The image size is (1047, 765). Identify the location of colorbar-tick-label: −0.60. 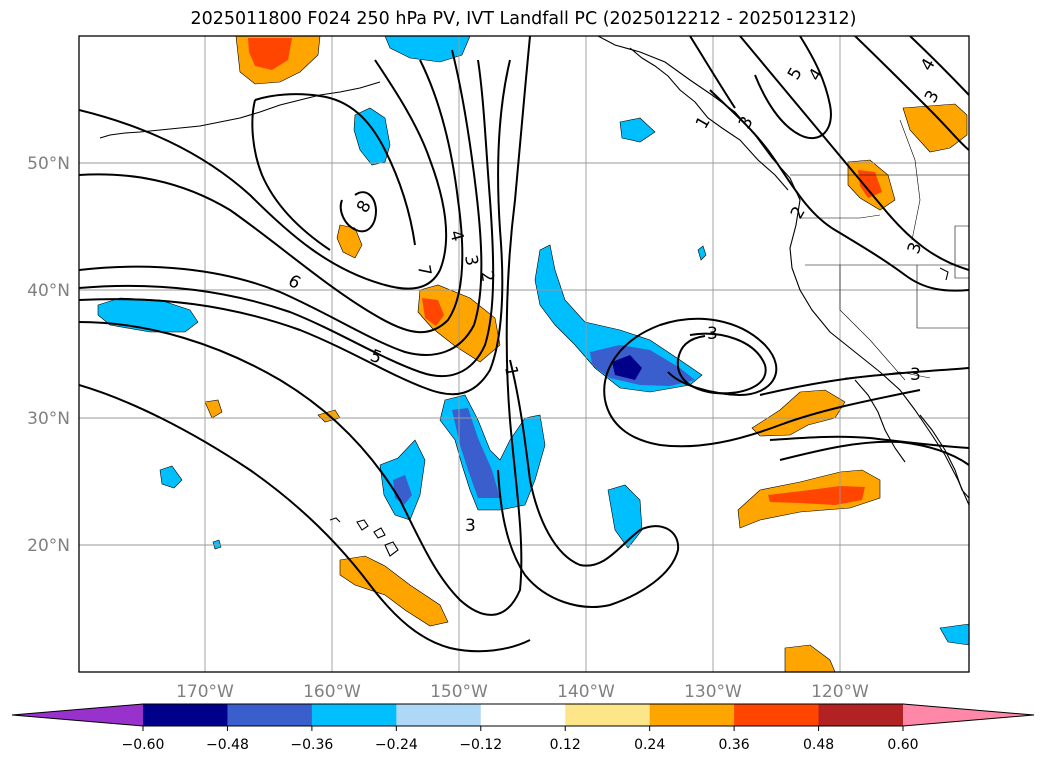
(143, 745).